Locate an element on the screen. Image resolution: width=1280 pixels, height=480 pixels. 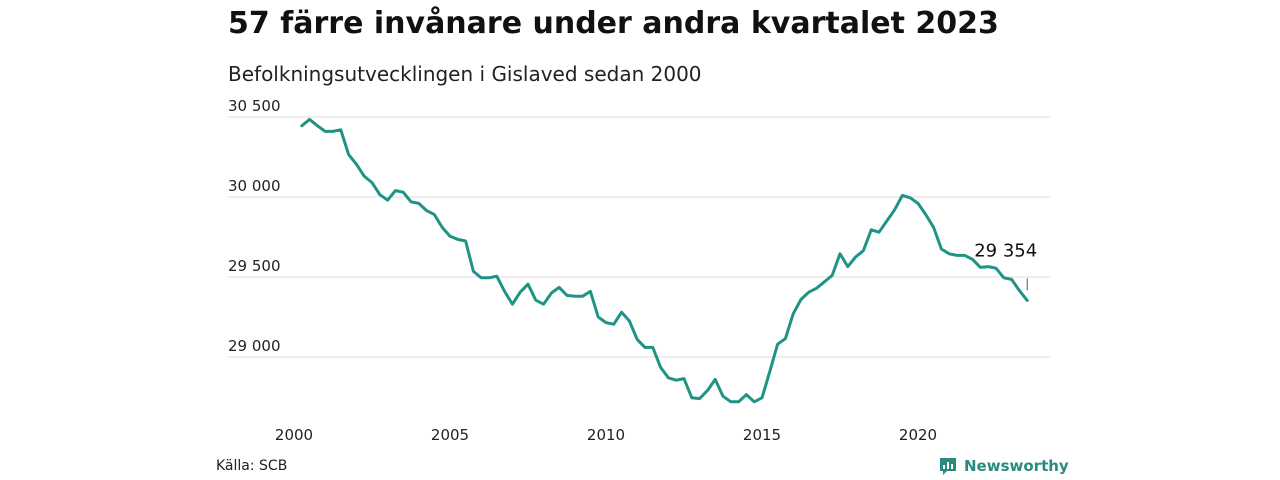
y-tick-label: 30 000 is located at coordinates (254, 186).